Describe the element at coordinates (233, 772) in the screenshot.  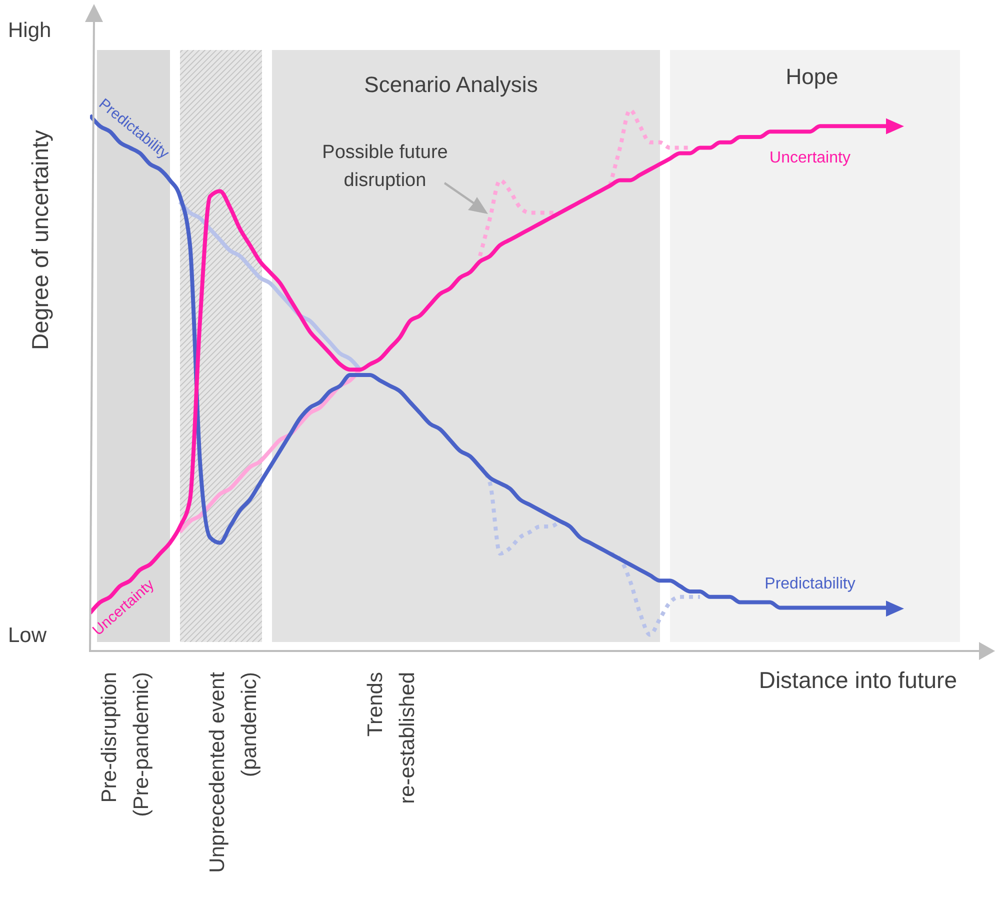
I see `text: Unprecedented event (pandemic)` at that location.